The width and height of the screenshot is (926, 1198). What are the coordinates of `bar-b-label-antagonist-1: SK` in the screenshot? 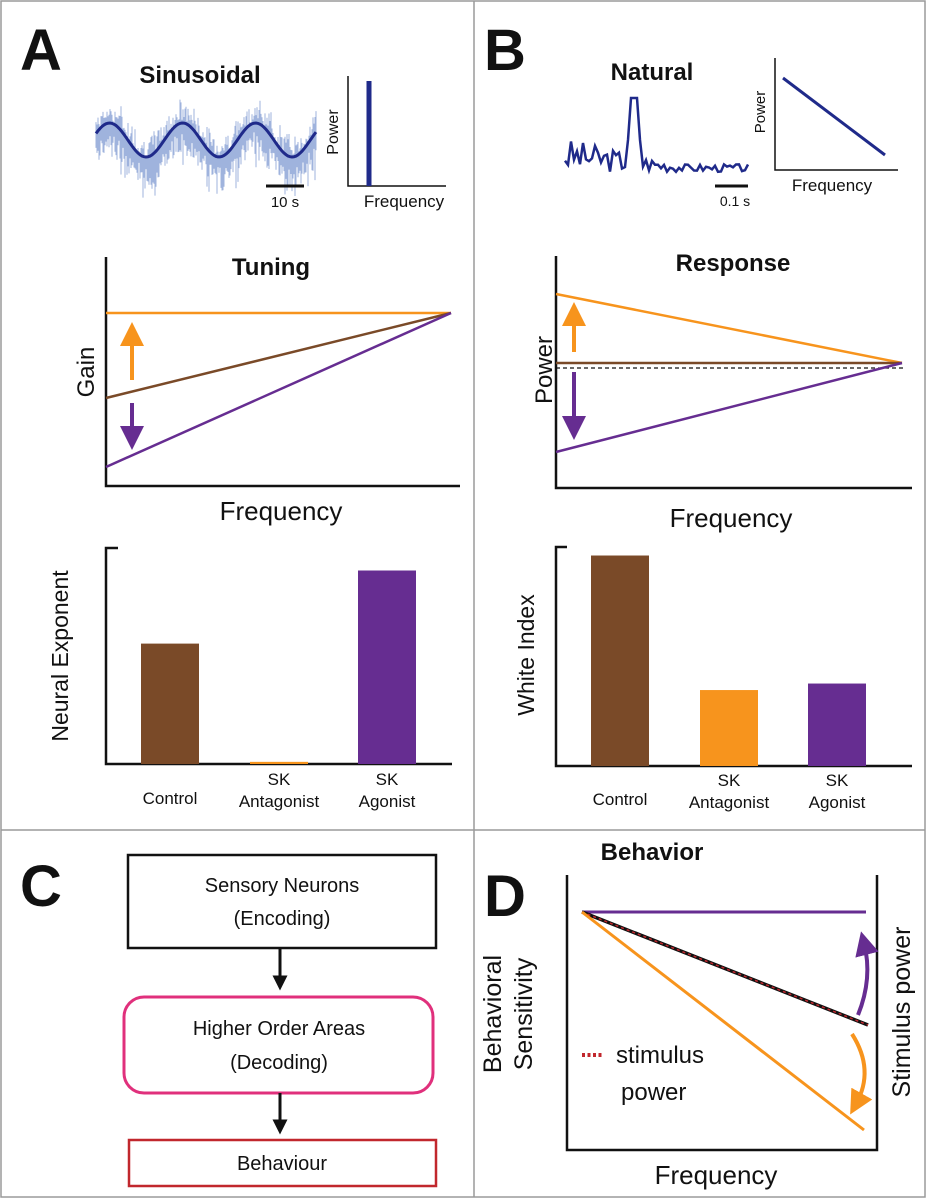 It's located at (729, 780).